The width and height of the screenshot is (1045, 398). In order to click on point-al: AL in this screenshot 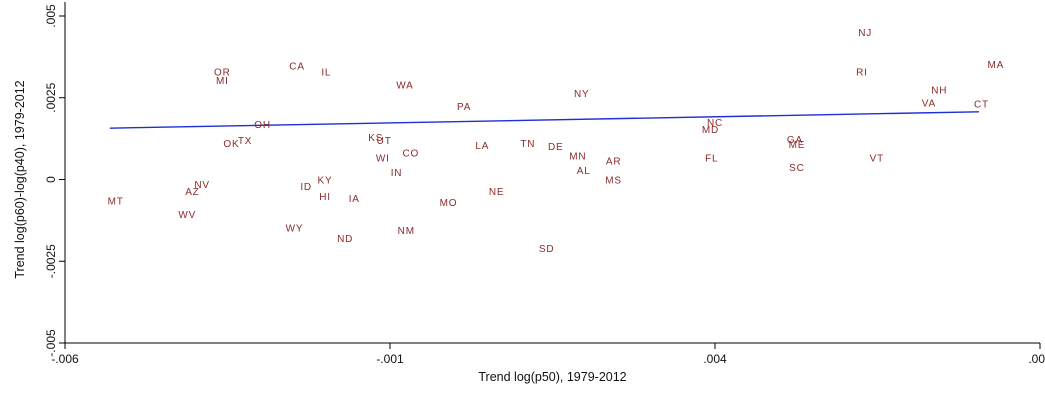, I will do `click(584, 171)`.